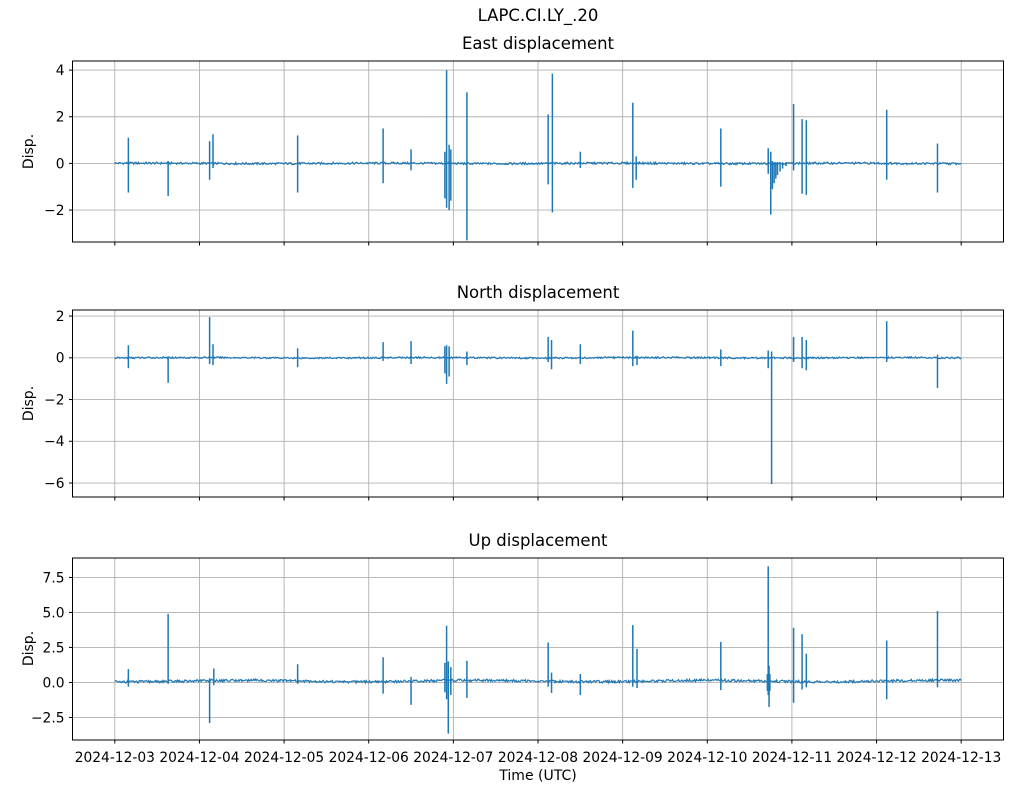 The width and height of the screenshot is (1012, 795). I want to click on svg-text: 7.5, so click(54, 578).